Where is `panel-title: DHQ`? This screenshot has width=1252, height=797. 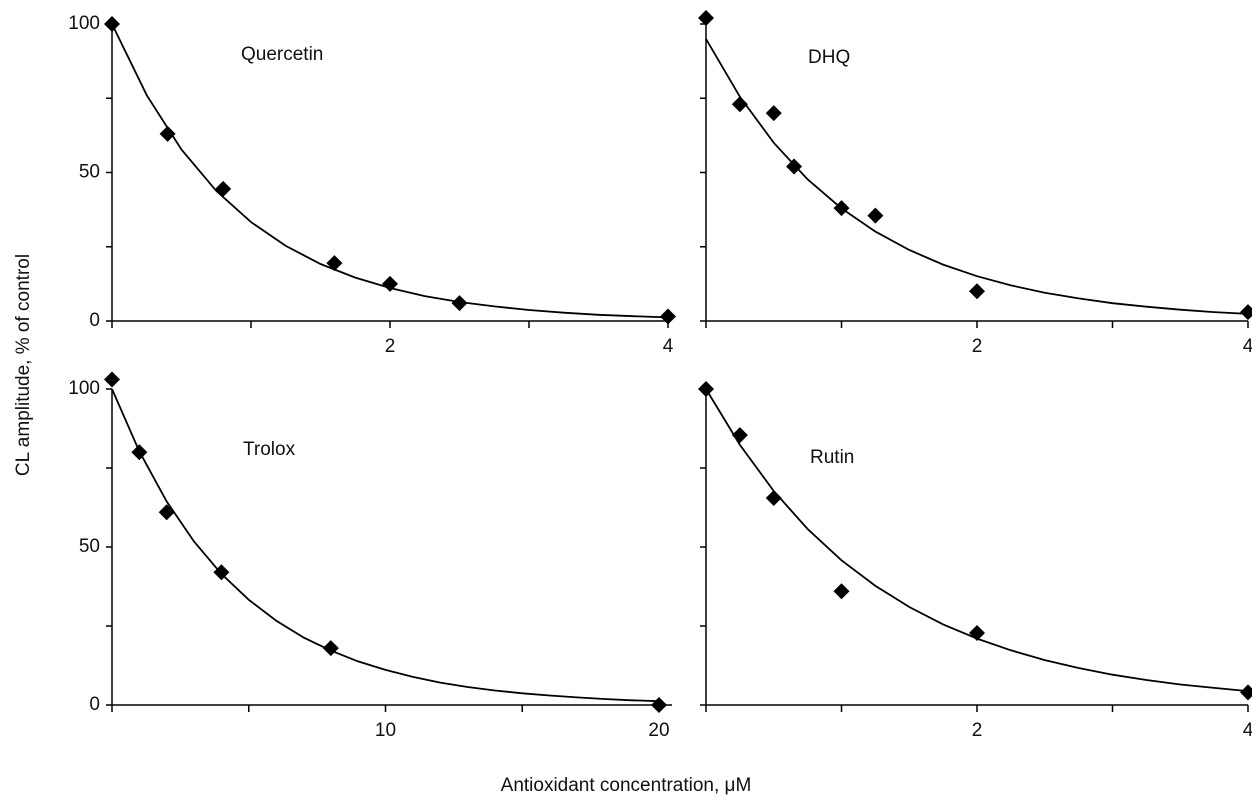 panel-title: DHQ is located at coordinates (829, 57).